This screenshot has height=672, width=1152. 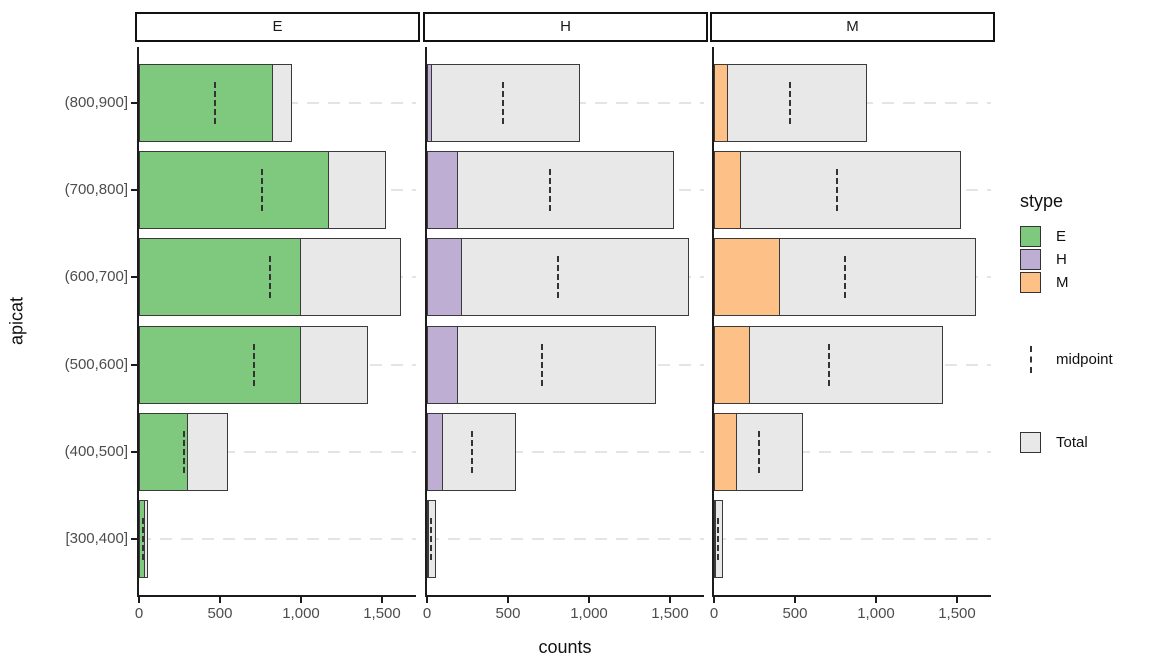 What do you see at coordinates (1030, 282) in the screenshot?
I see `m-swatch-icon` at bounding box center [1030, 282].